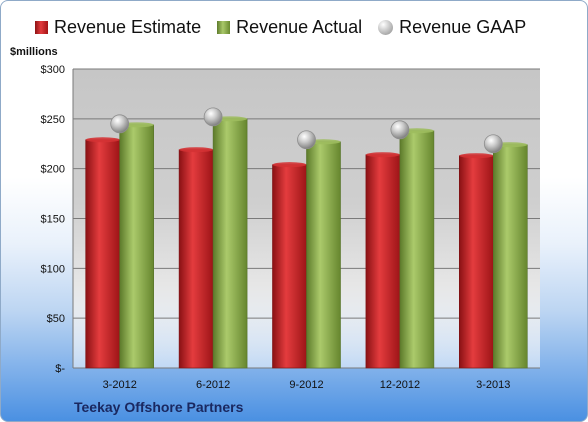 Image resolution: width=588 pixels, height=422 pixels. I want to click on x-tick-label: 3-2013, so click(493, 385).